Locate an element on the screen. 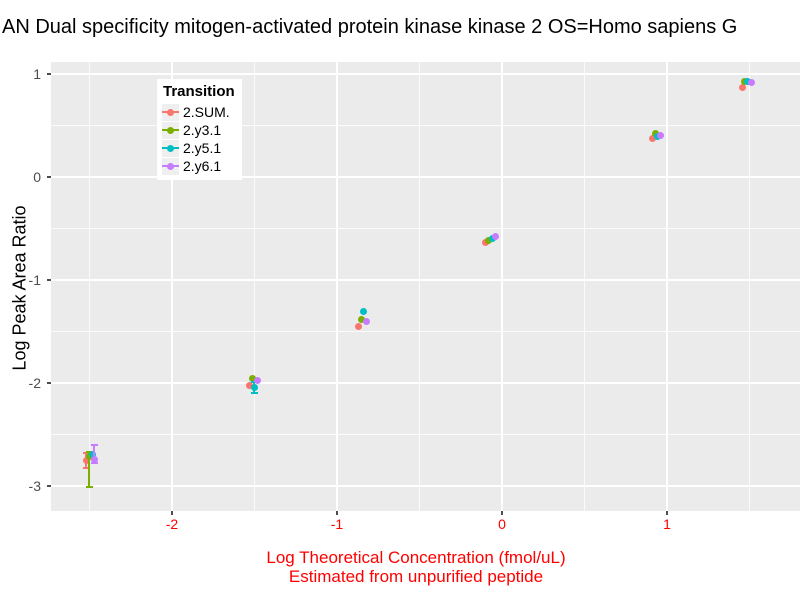 The height and width of the screenshot is (600, 800). legend-item: 2.y6.1 is located at coordinates (199, 166).